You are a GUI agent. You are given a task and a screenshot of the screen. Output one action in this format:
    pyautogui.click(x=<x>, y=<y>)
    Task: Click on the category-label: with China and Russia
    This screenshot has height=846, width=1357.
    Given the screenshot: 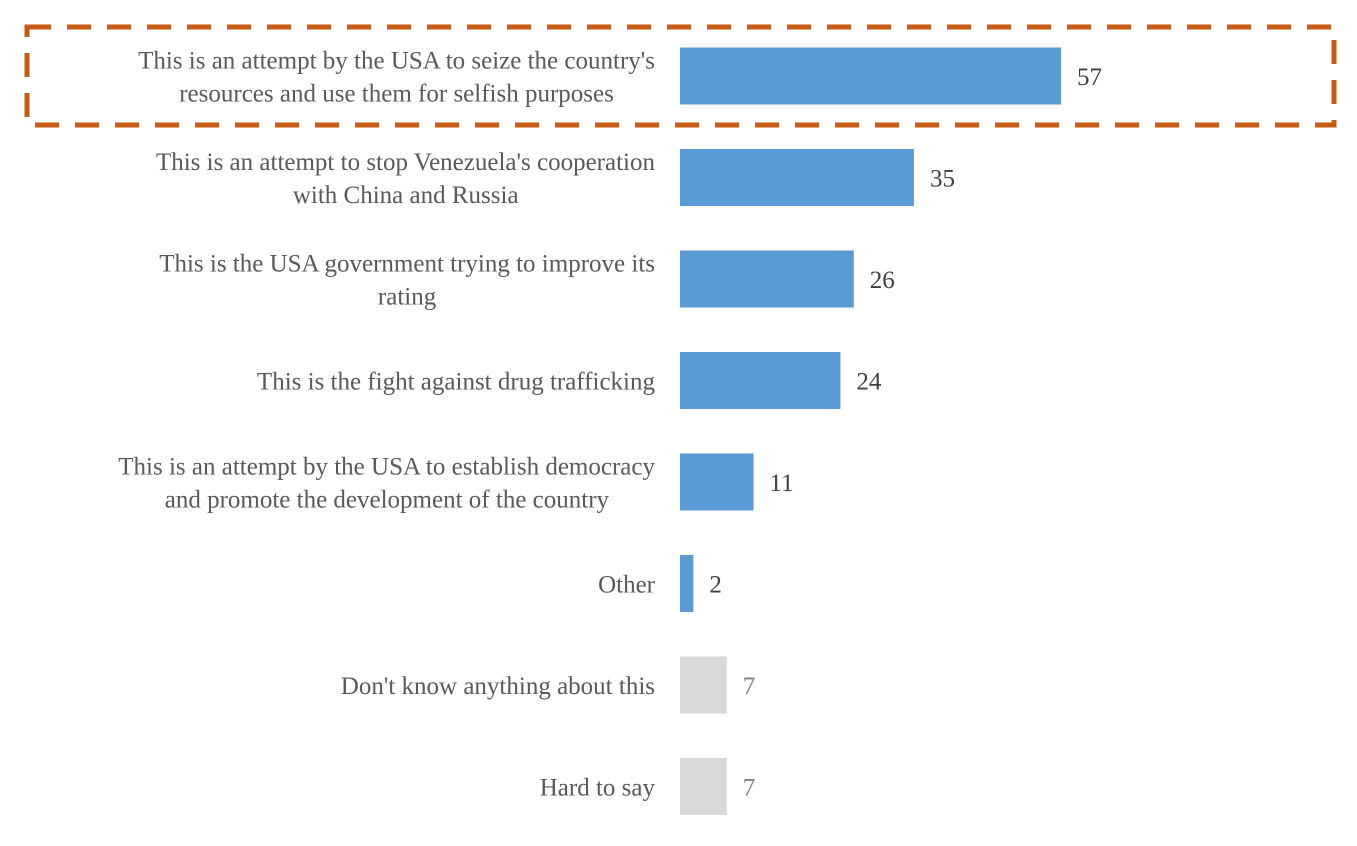 What is the action you would take?
    pyautogui.click(x=406, y=195)
    